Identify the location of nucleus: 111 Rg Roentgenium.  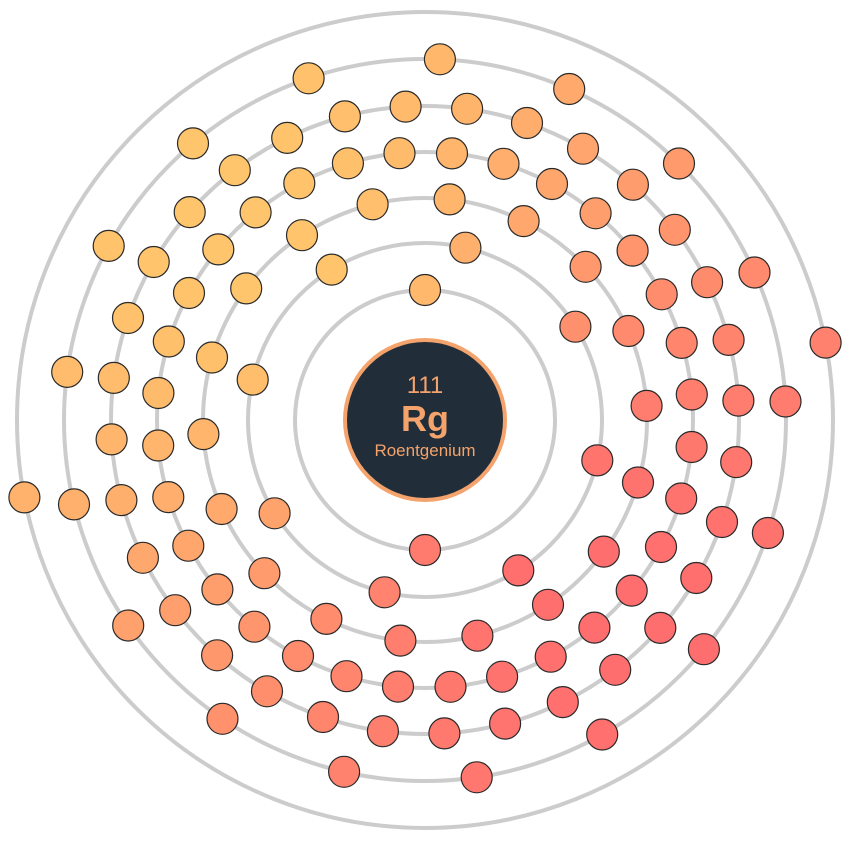
(425, 420).